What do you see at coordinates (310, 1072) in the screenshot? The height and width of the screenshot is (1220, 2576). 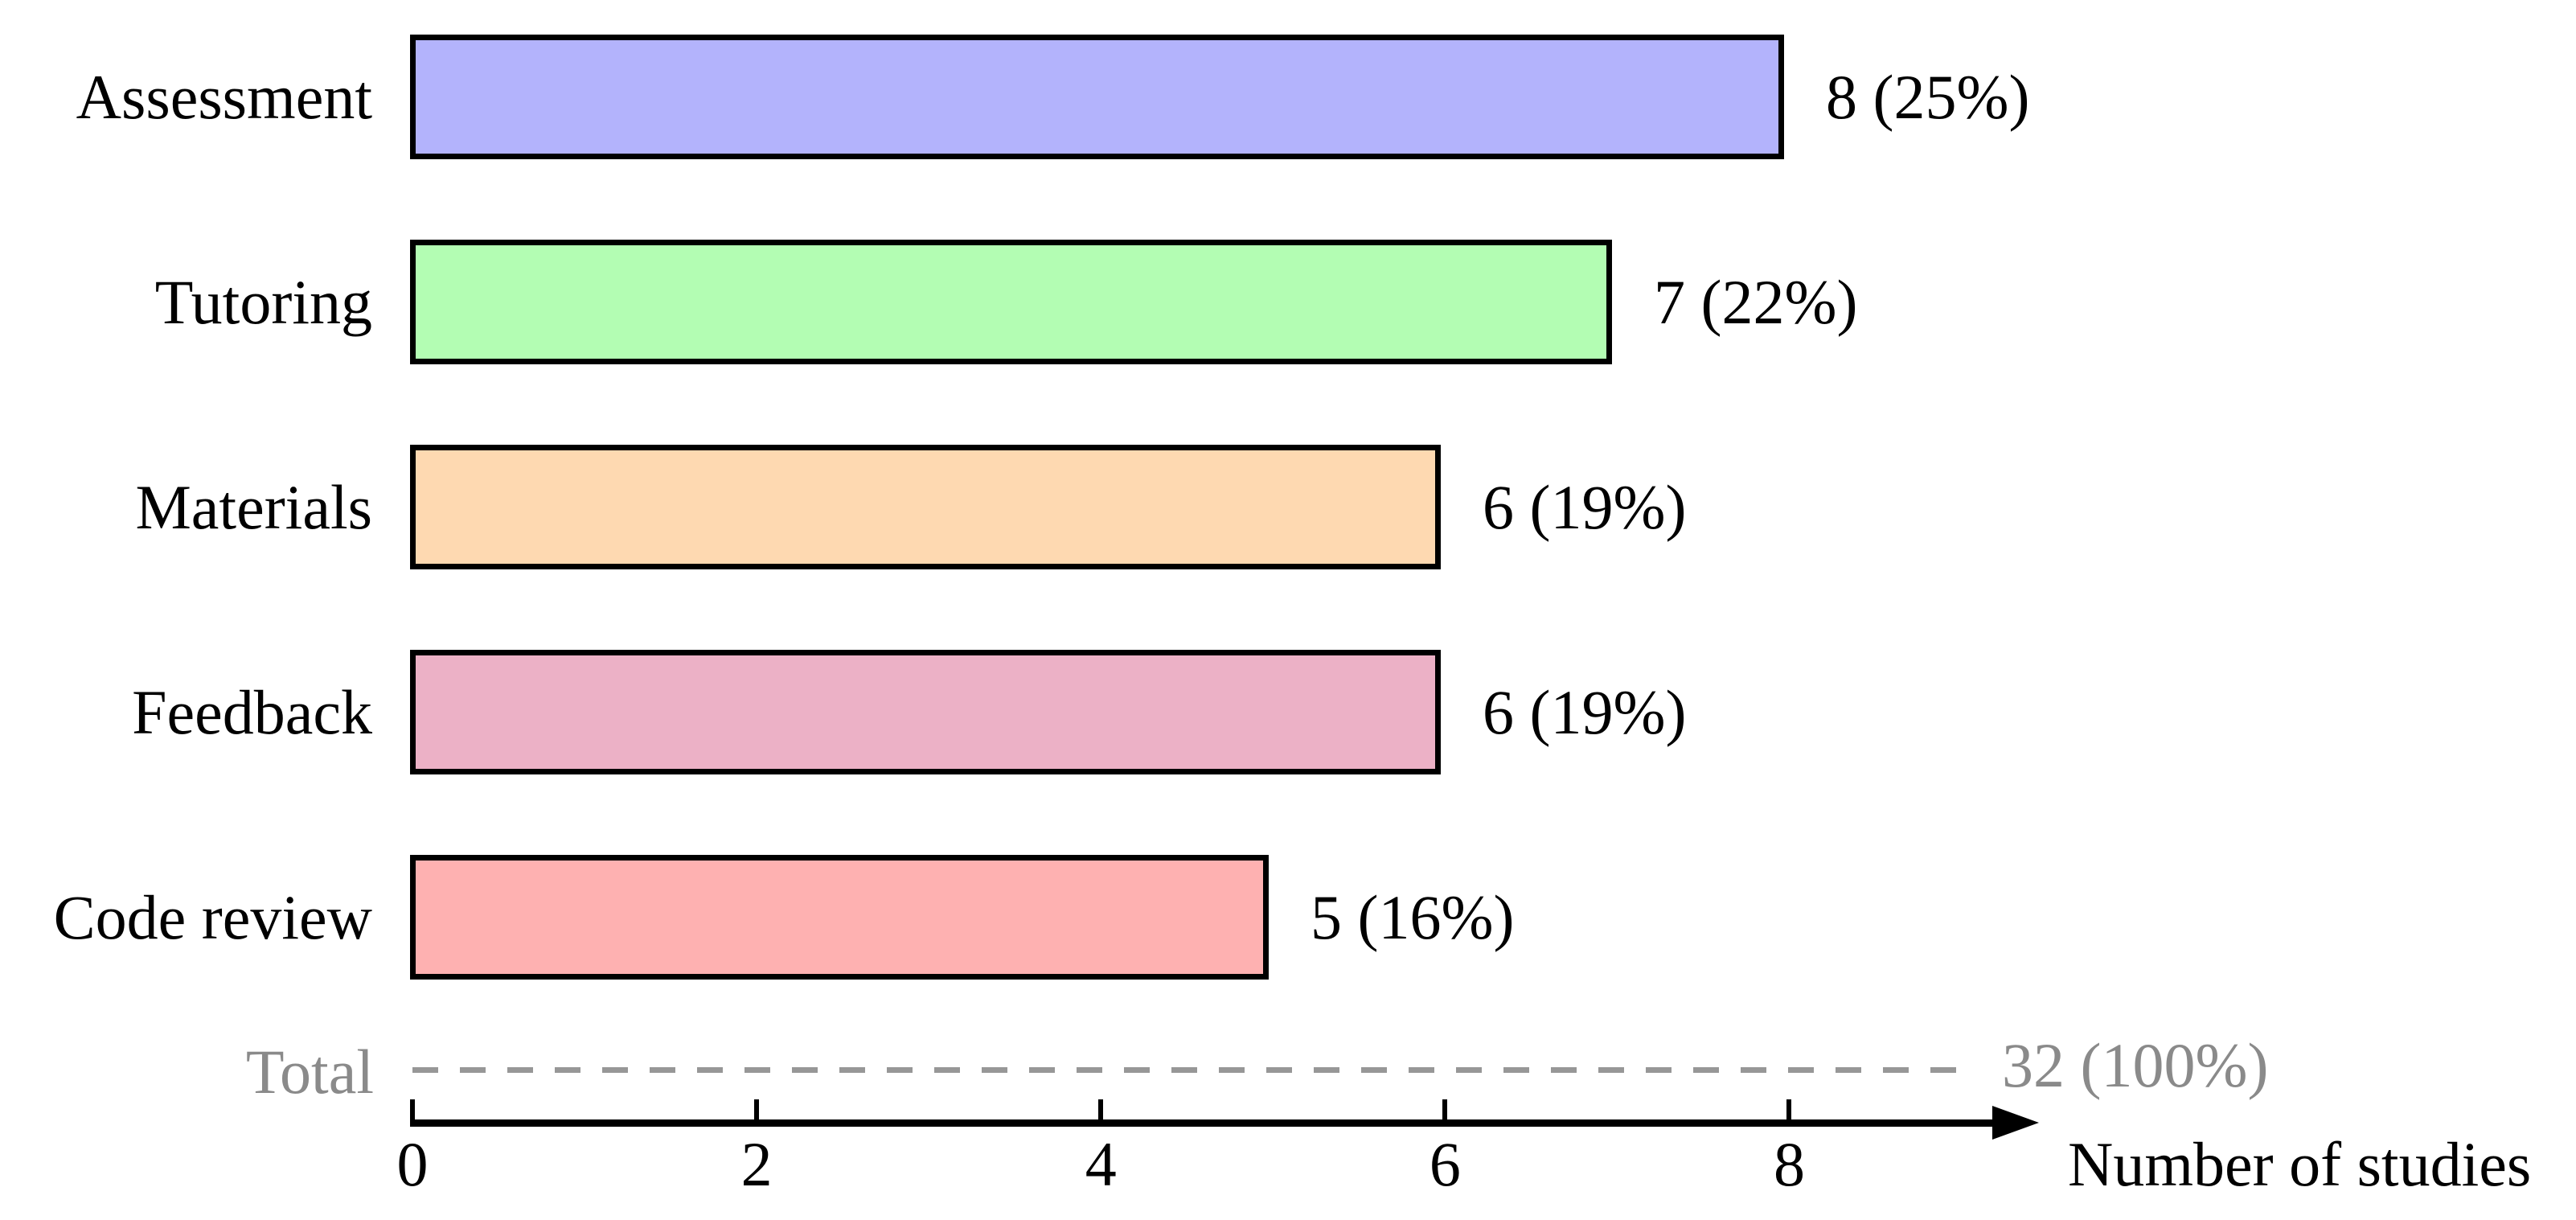 I see `total-label: Total` at bounding box center [310, 1072].